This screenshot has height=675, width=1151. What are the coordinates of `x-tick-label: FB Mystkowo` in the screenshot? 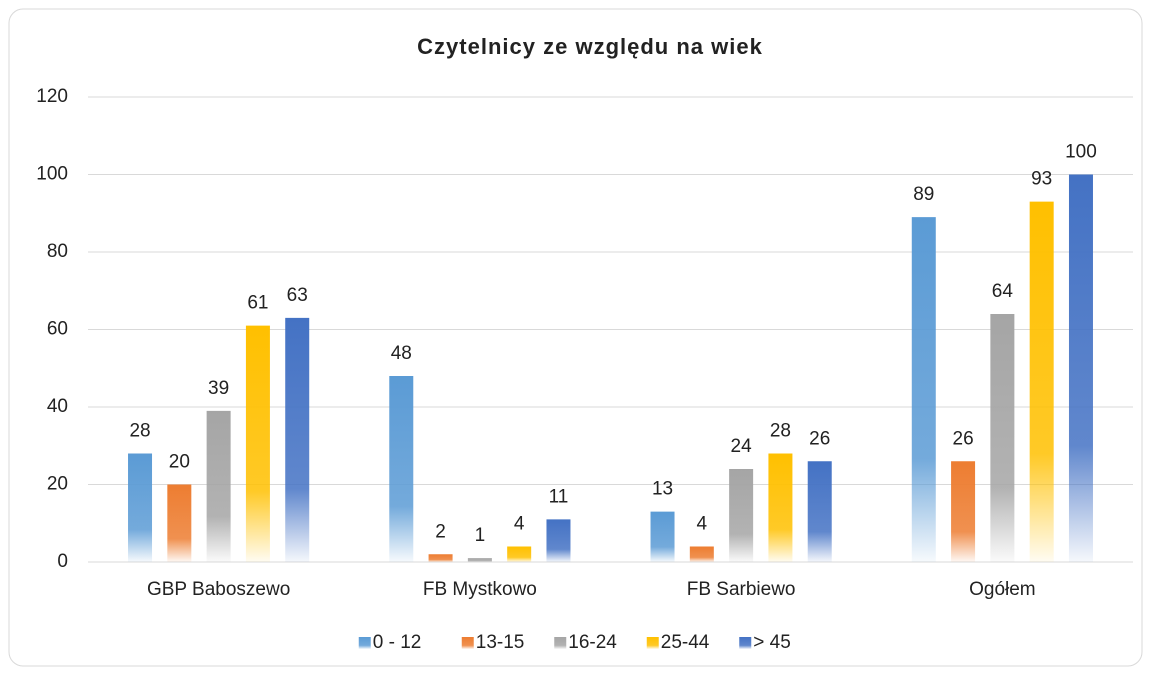 It's located at (480, 589).